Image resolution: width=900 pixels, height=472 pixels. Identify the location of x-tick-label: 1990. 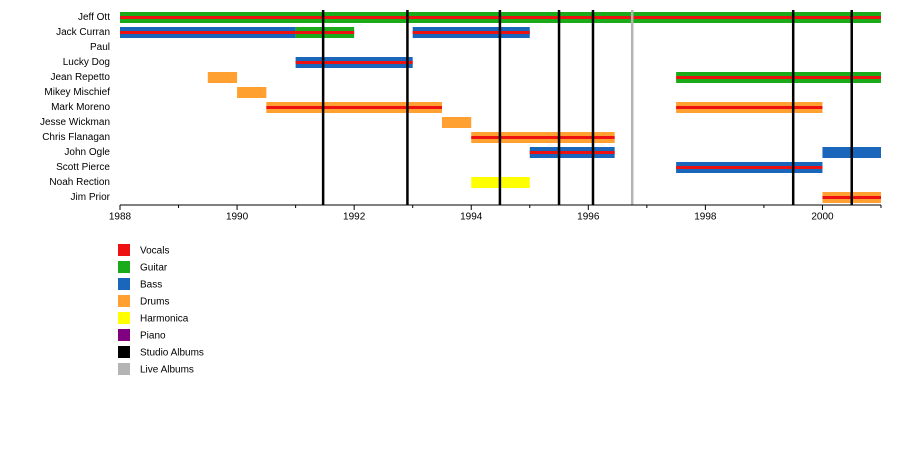
(237, 217).